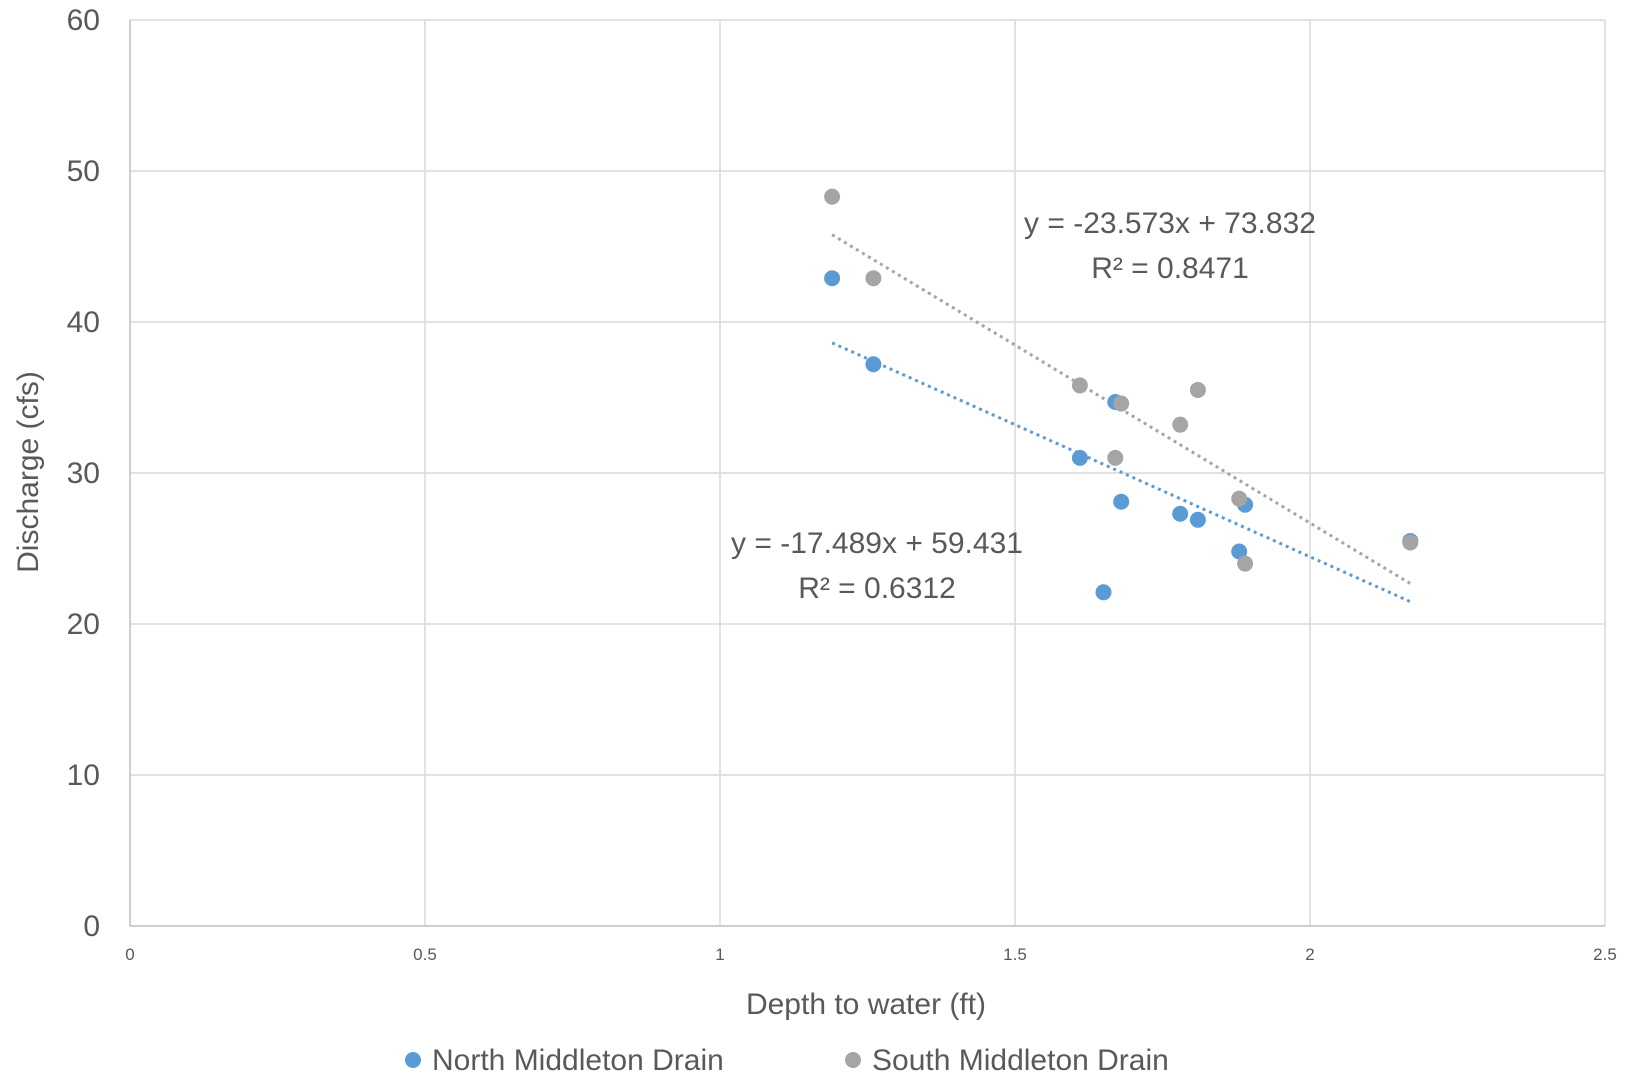 This screenshot has height=1074, width=1627. Describe the element at coordinates (1020, 1059) in the screenshot. I see `legend-label-south: South Middleton Drain` at that location.